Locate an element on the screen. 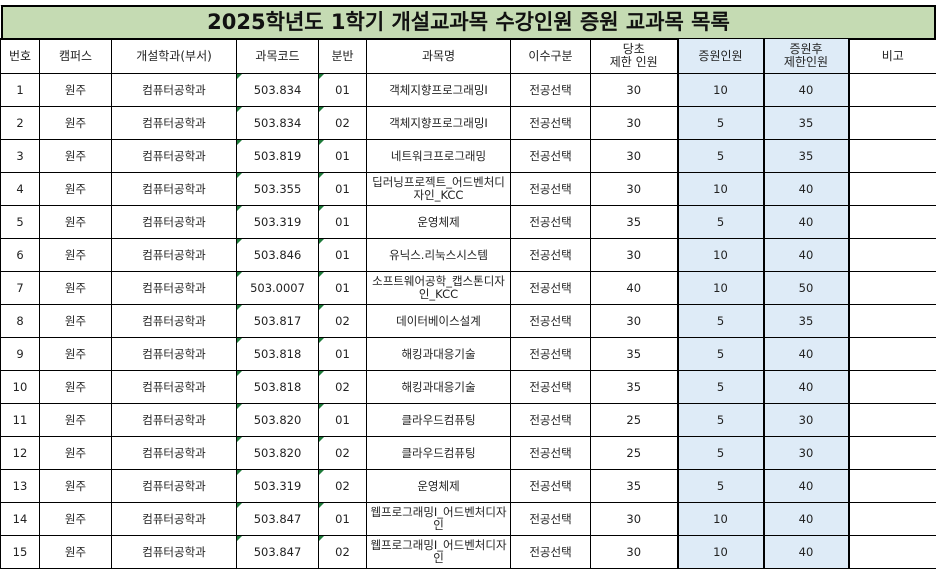  cell-no: 1 is located at coordinates (20, 90).